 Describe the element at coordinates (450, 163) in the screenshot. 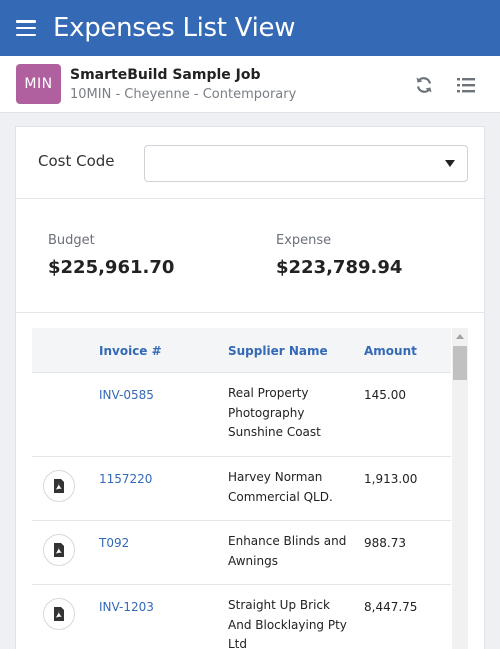

I see `chevron-down-icon` at that location.